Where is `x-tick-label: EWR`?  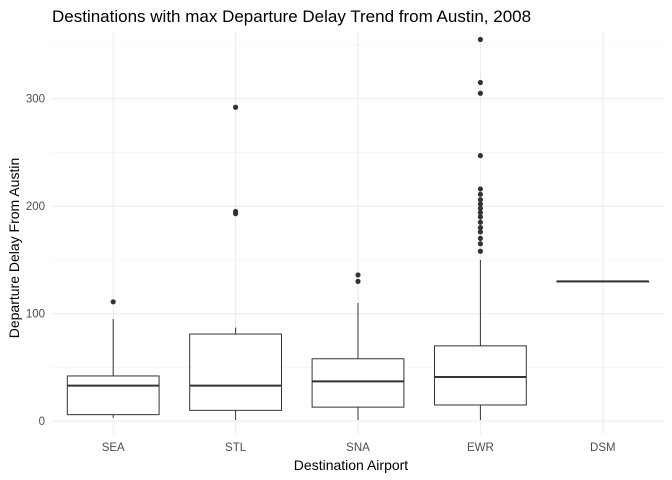
x-tick-label: EWR is located at coordinates (480, 448).